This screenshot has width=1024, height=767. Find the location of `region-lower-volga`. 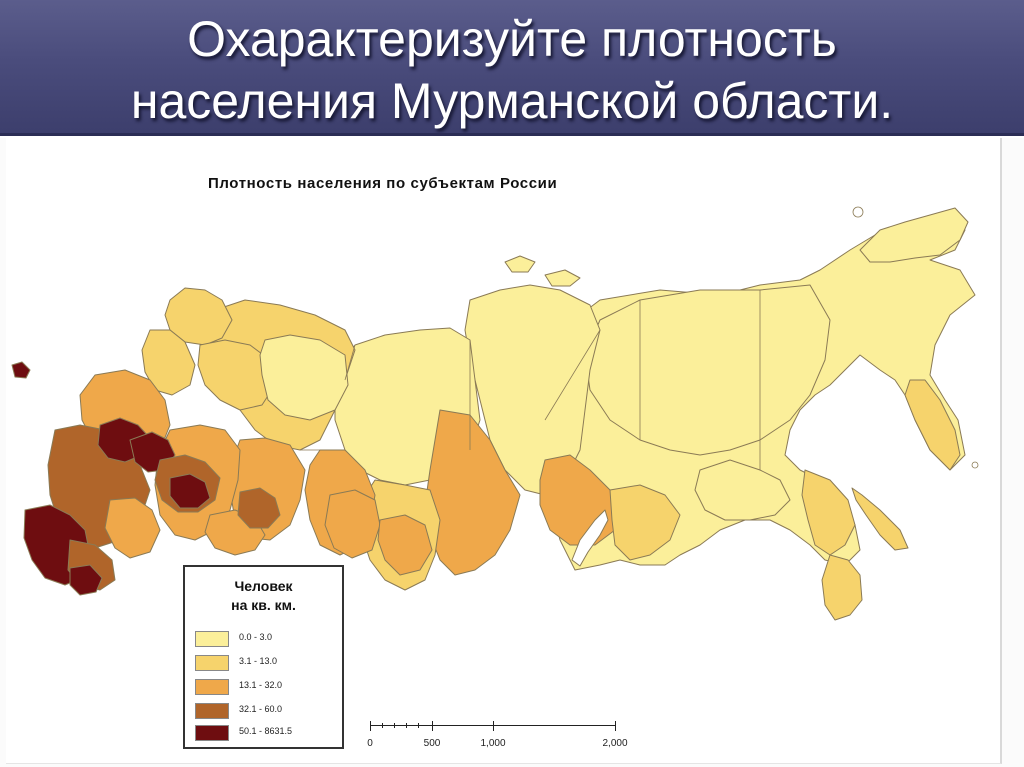

region-lower-volga is located at coordinates (132, 528).